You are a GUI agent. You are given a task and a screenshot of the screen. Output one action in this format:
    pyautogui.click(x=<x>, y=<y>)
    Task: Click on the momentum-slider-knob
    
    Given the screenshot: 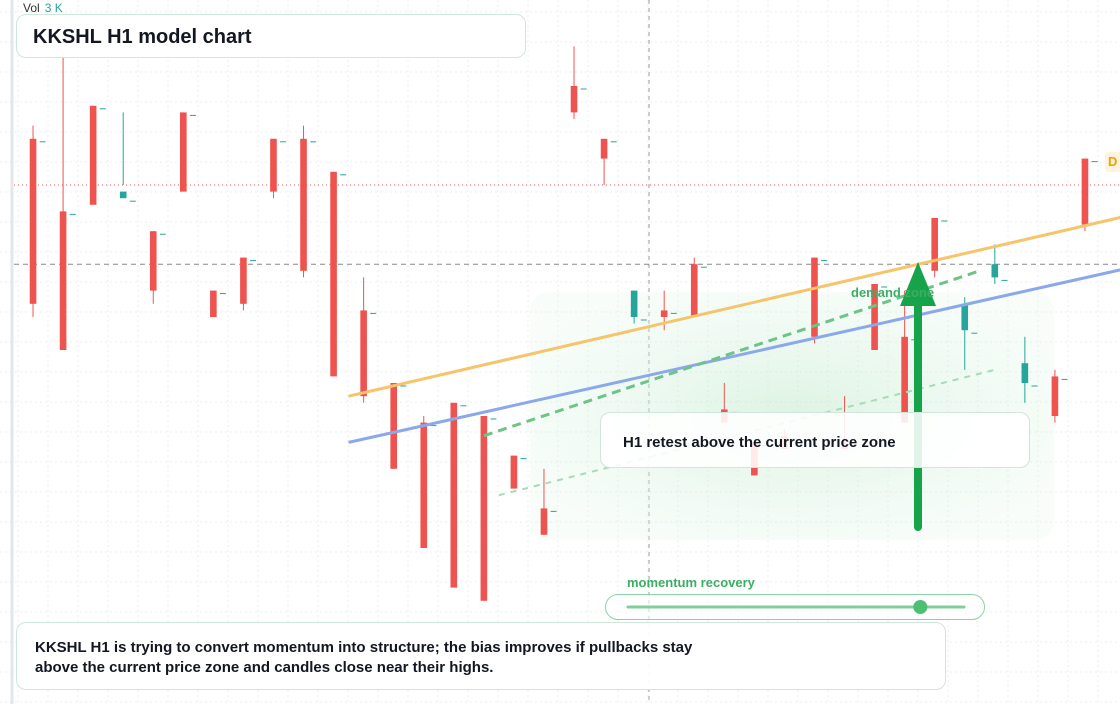 What is the action you would take?
    pyautogui.click(x=920, y=607)
    